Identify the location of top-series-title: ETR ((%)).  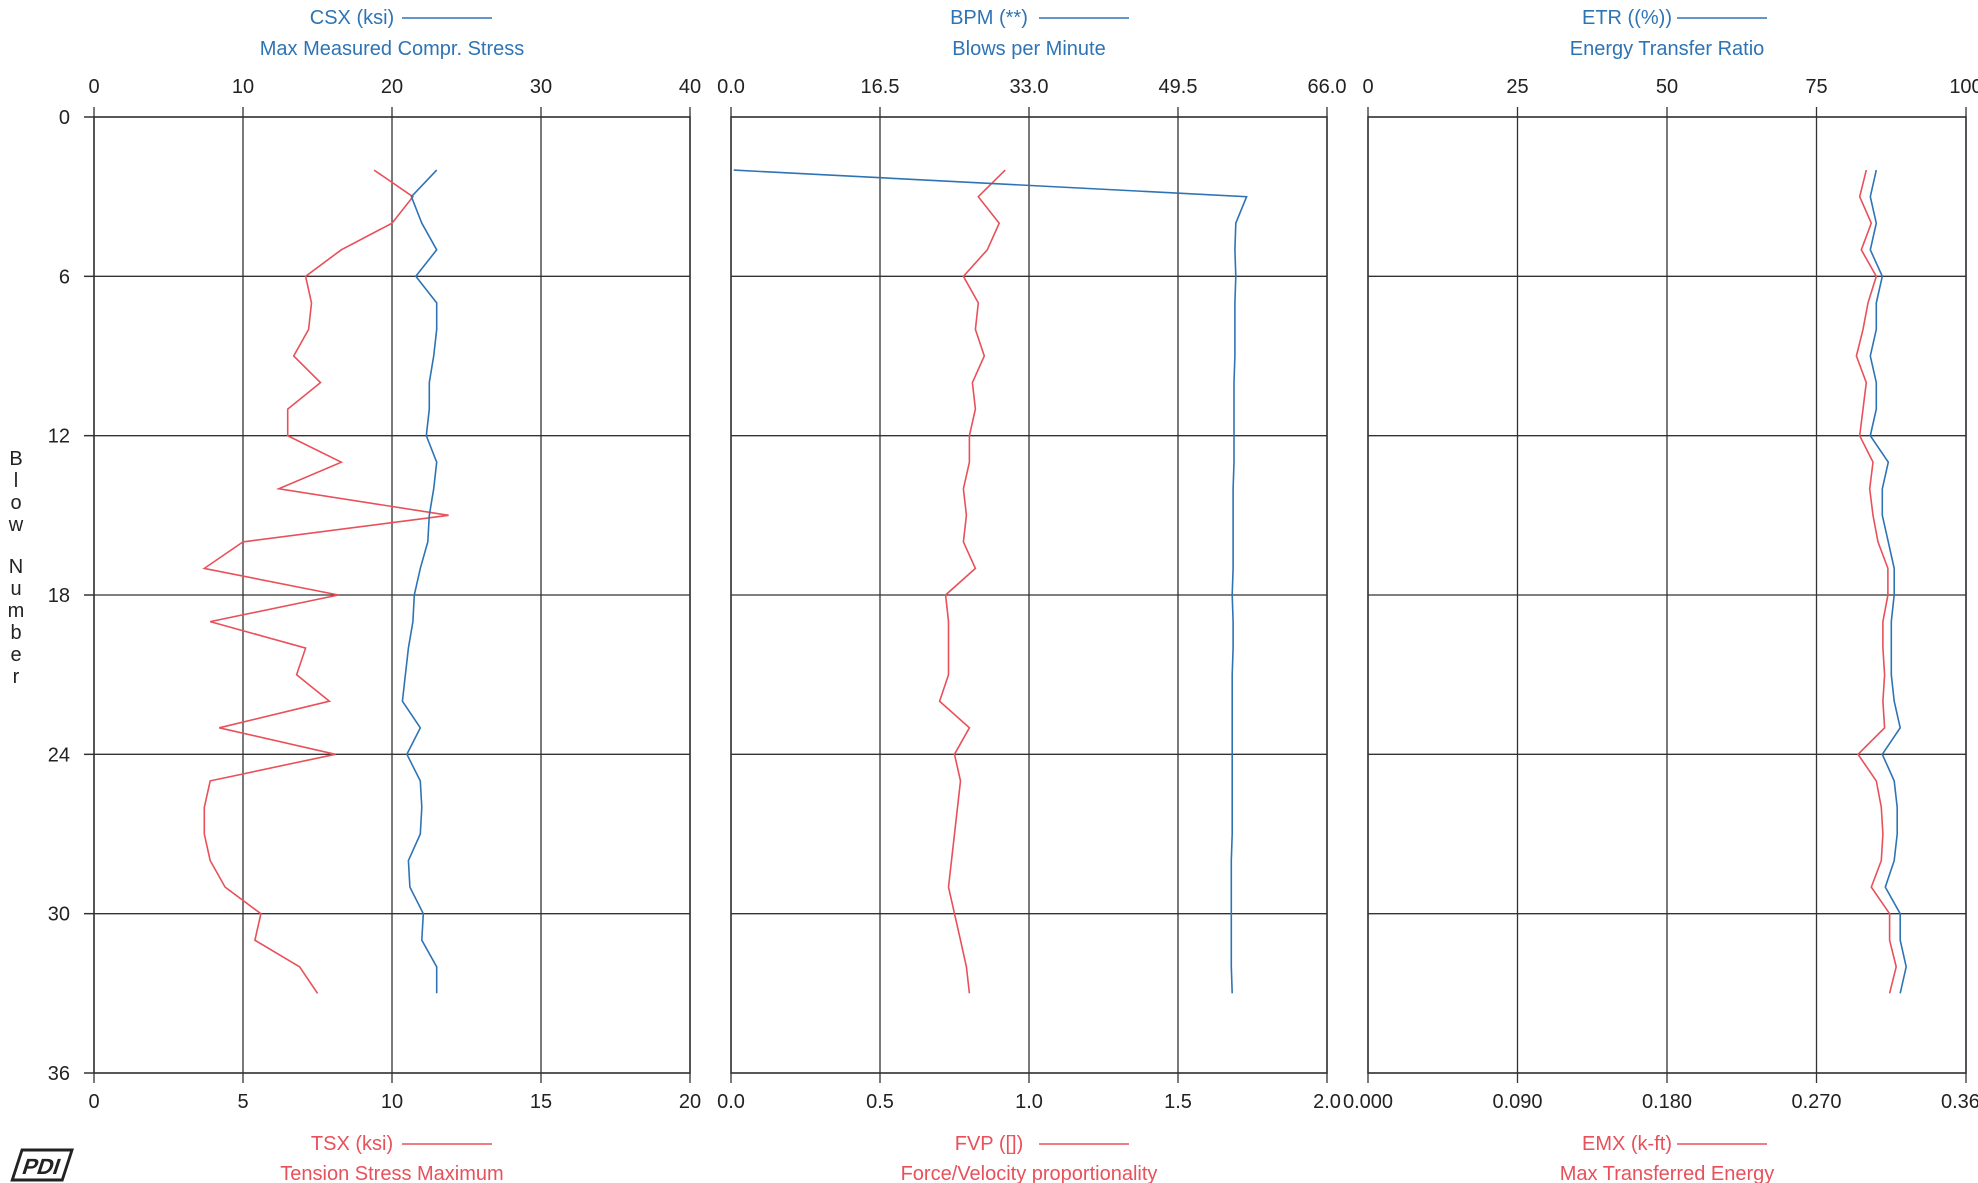
(1627, 18).